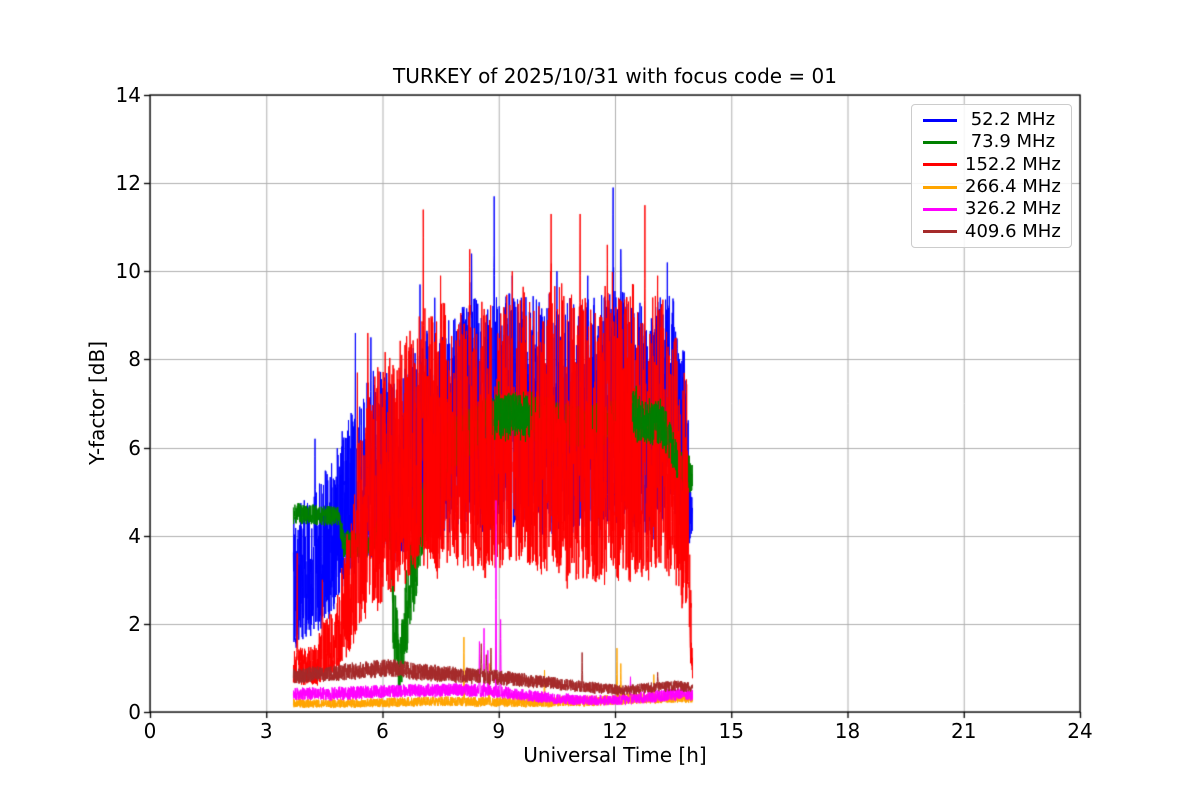  What do you see at coordinates (499, 731) in the screenshot?
I see `x-tick-label-9: 9` at bounding box center [499, 731].